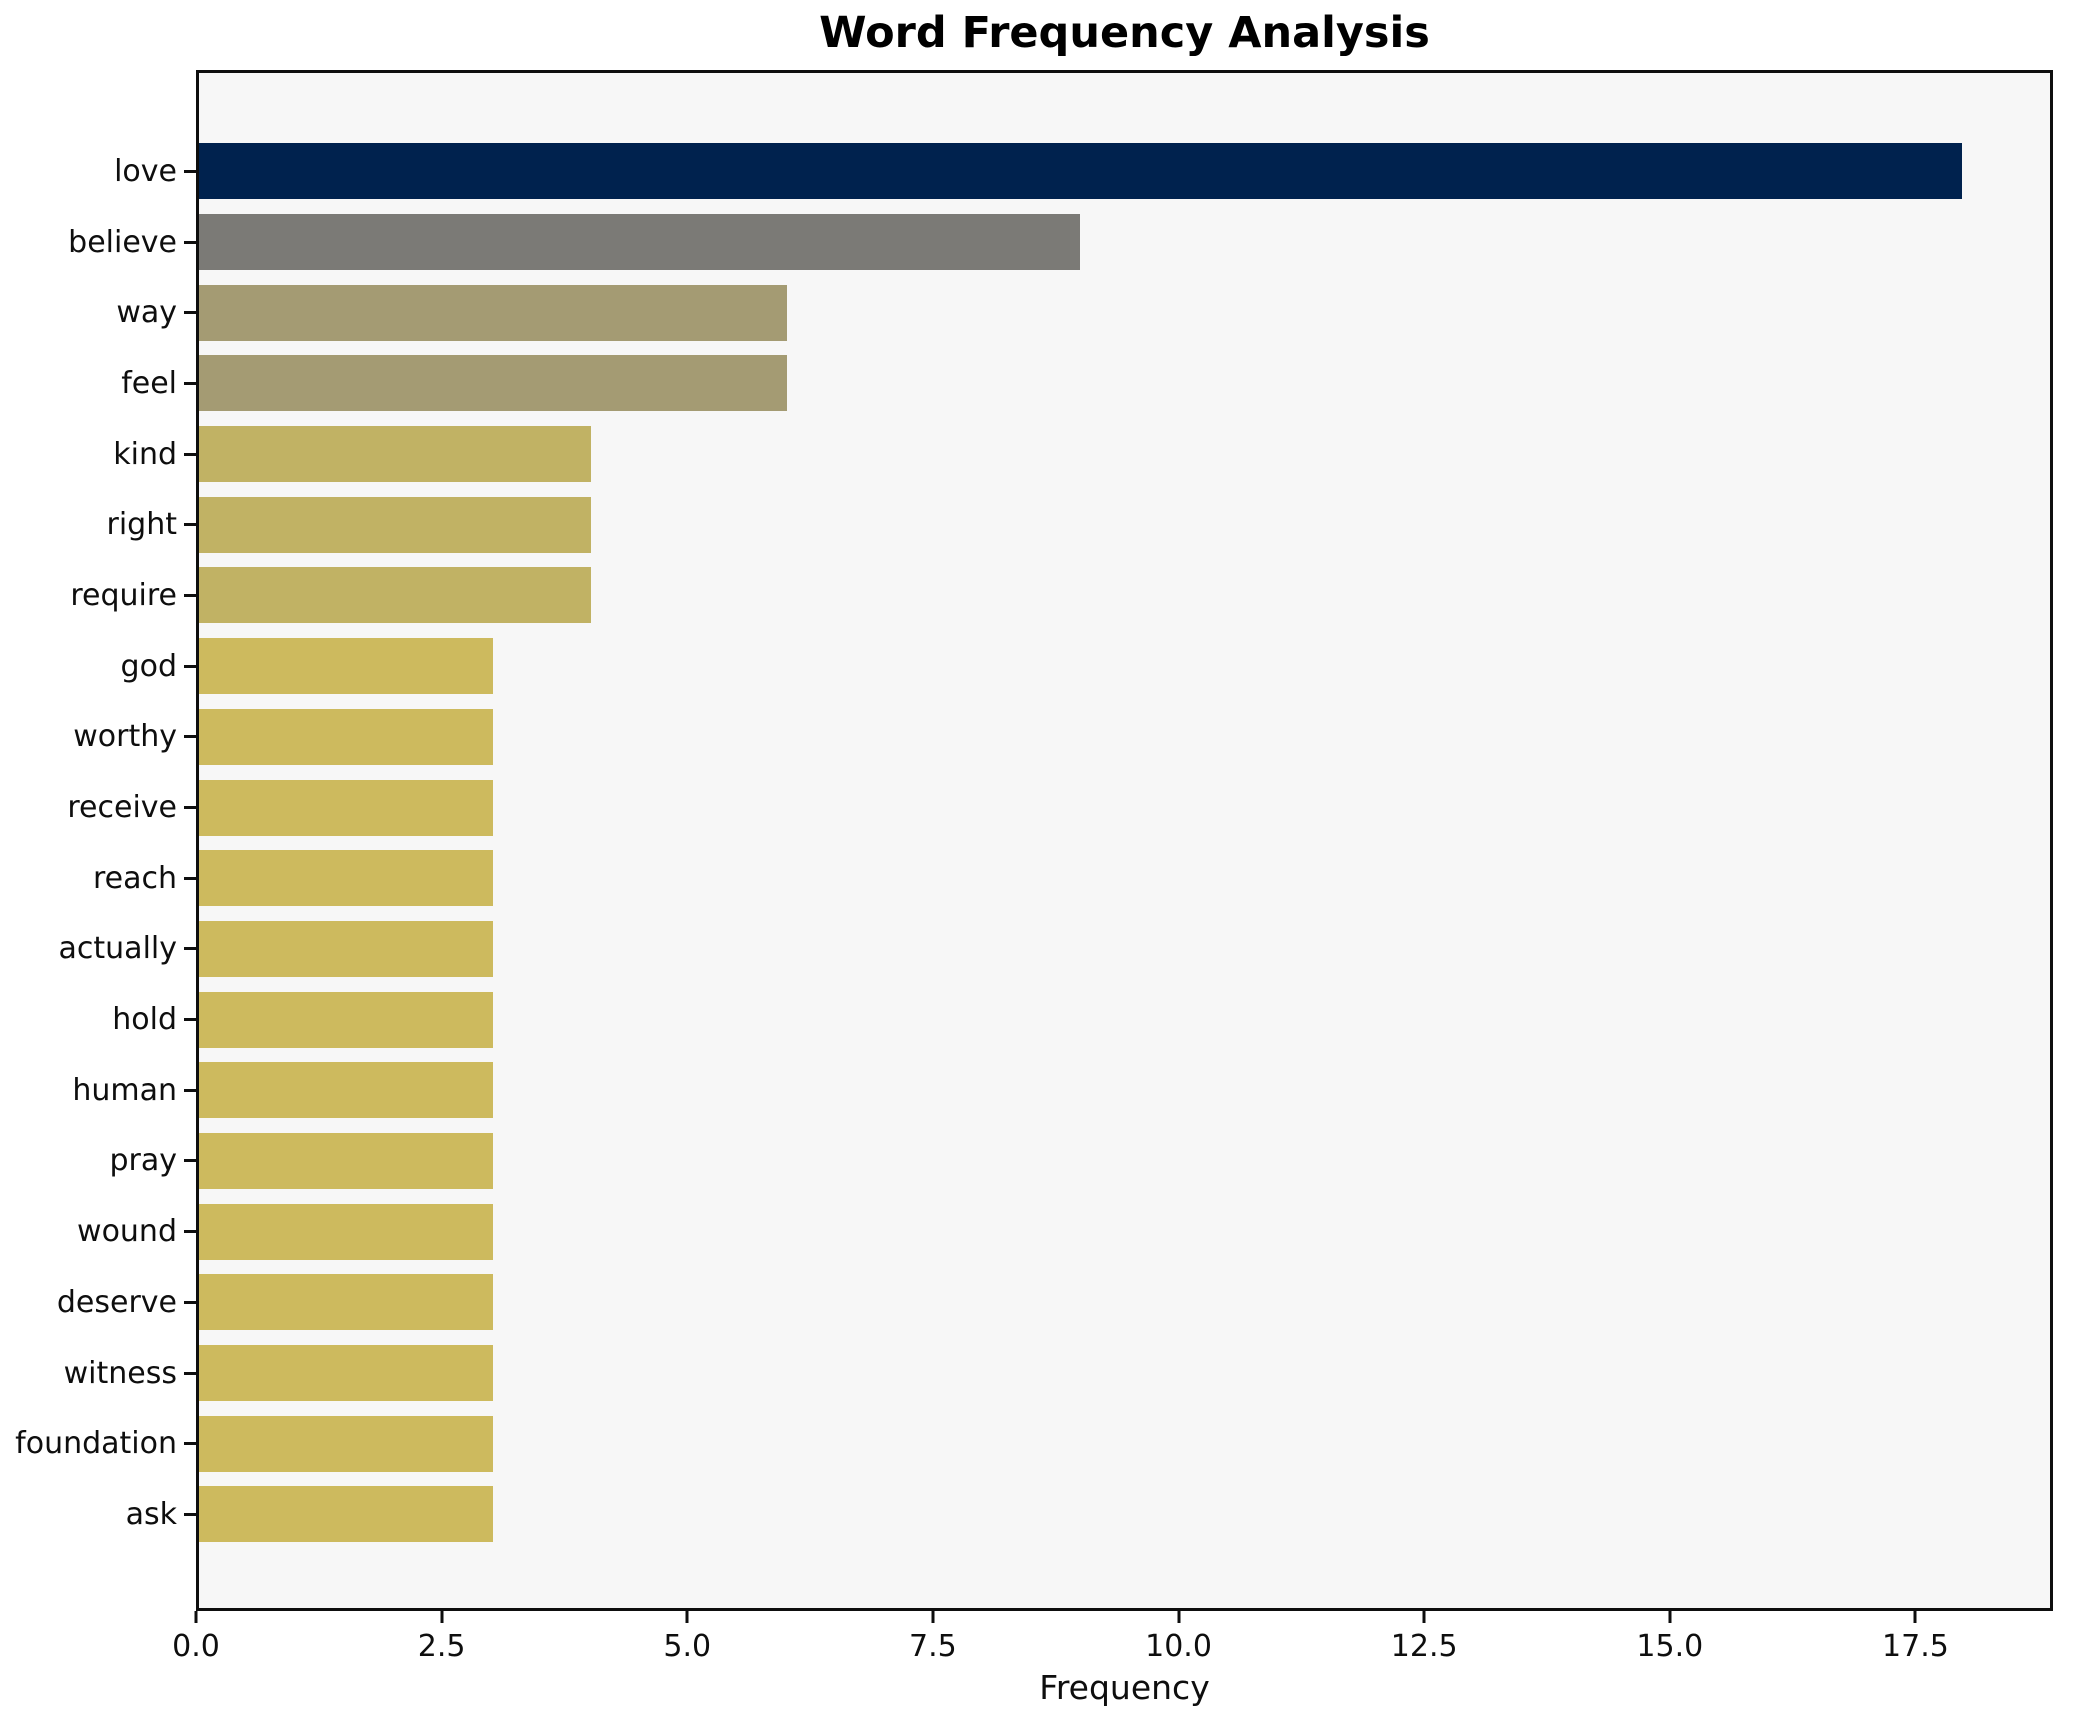 The image size is (2075, 1722). I want to click on y-row: witness, so click(98, 1373).